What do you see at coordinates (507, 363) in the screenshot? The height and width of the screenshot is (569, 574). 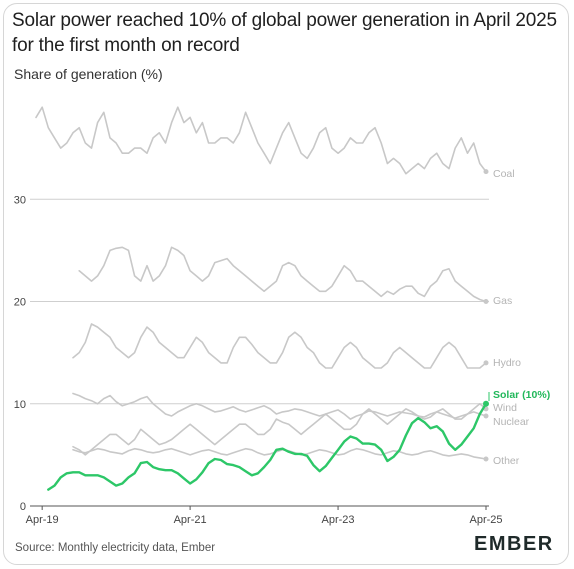 I see `series-label-hydro: Hydro` at bounding box center [507, 363].